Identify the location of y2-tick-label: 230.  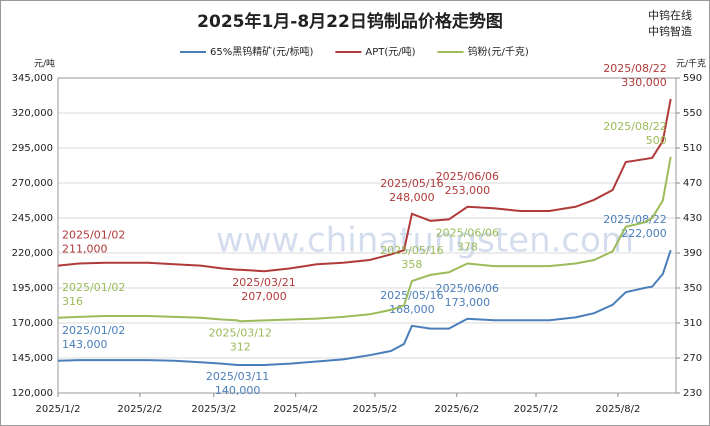
(692, 393).